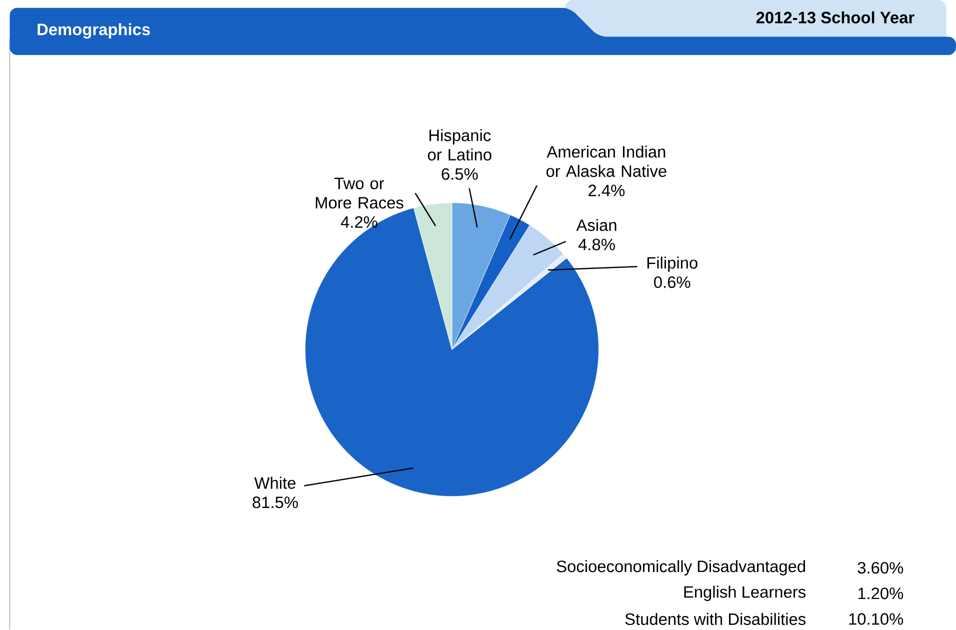 The height and width of the screenshot is (630, 956). I want to click on slice-label: Asian, so click(596, 224).